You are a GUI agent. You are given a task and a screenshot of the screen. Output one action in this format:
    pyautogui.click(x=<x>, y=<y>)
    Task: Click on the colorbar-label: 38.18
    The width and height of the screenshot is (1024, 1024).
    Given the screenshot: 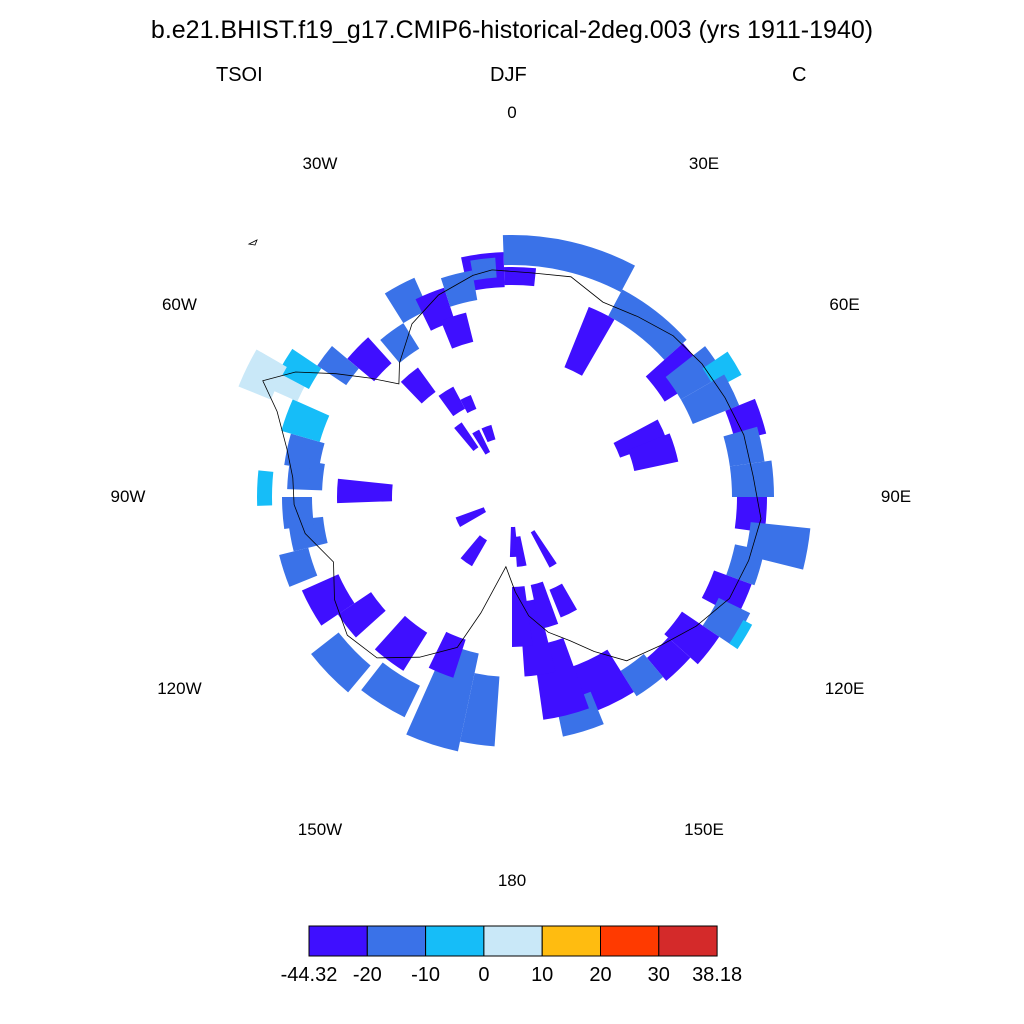 What is the action you would take?
    pyautogui.click(x=717, y=975)
    